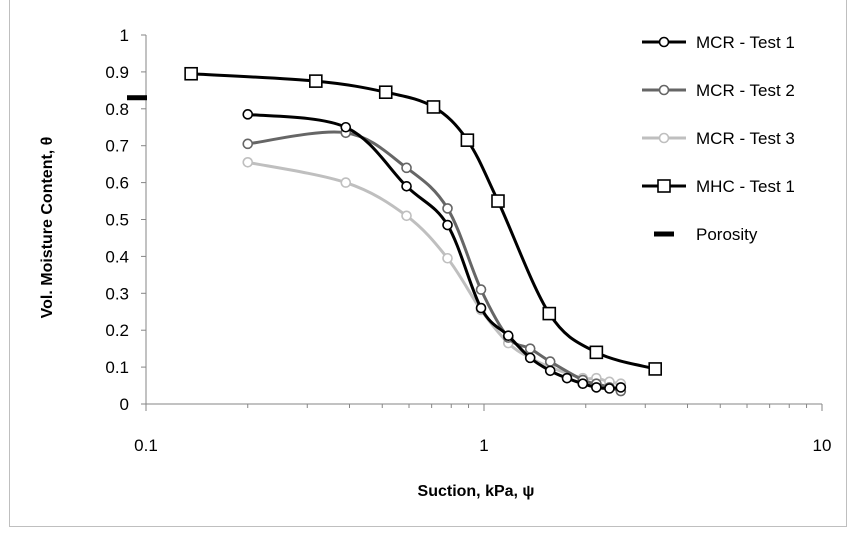 The height and width of the screenshot is (533, 851). Describe the element at coordinates (146, 445) in the screenshot. I see `x-tick-label: 0.1` at that location.